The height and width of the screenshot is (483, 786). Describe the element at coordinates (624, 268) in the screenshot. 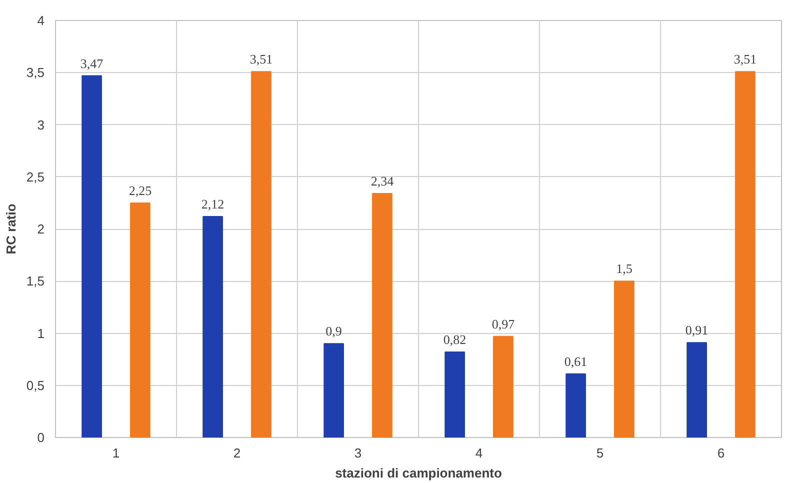

I see `data-label: 1,5` at that location.